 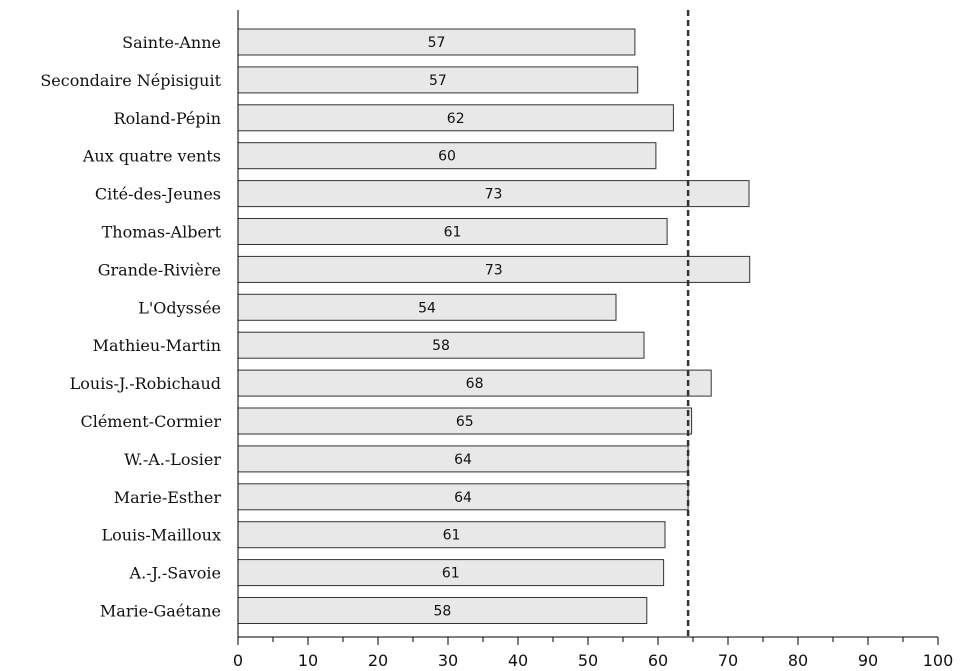 I want to click on category-label: Mathieu-Martin, so click(x=157, y=345).